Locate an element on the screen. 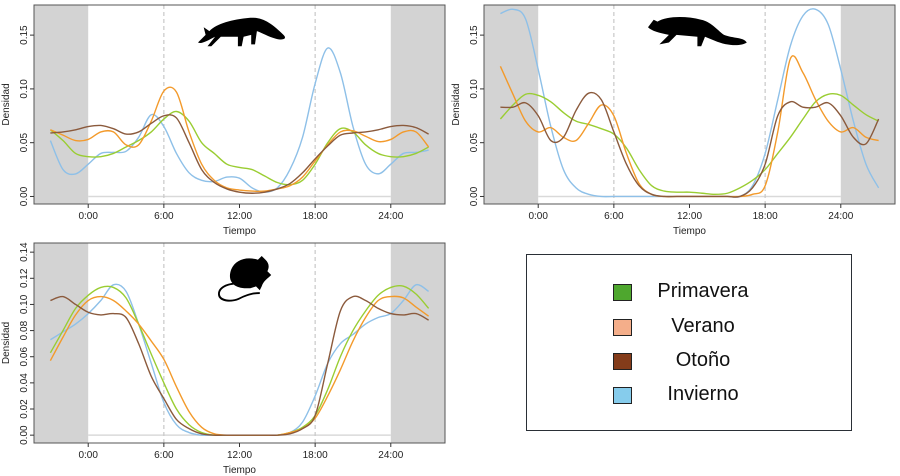  legend-item-otono: Otoño is located at coordinates (723, 362).